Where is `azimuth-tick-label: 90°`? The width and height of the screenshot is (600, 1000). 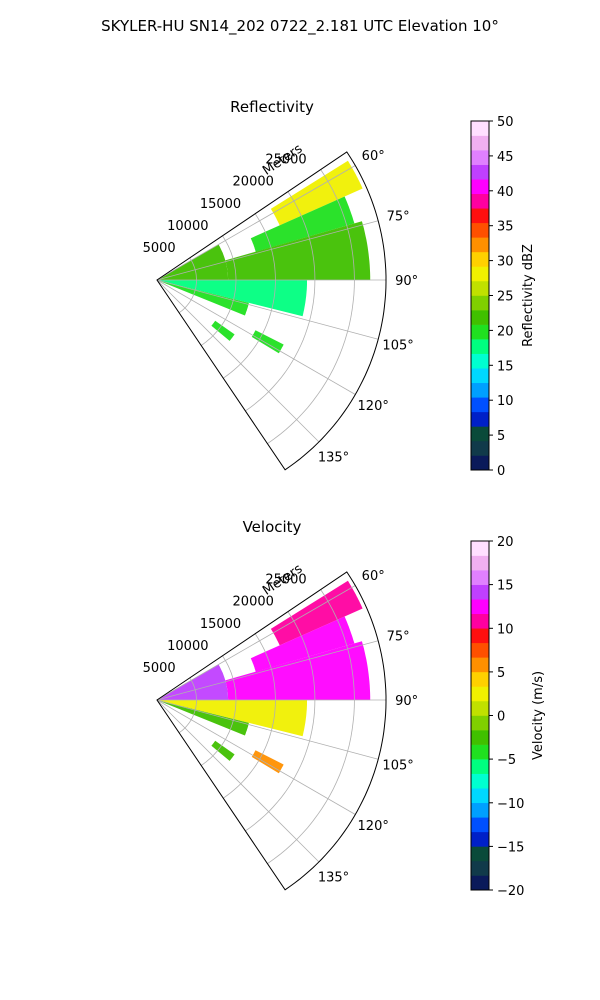
azimuth-tick-label: 90° is located at coordinates (406, 281).